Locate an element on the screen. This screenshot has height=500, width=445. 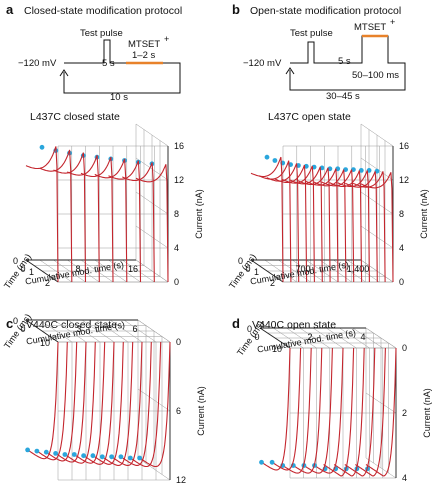
y-tick-label: 16 is located at coordinates (404, 146).